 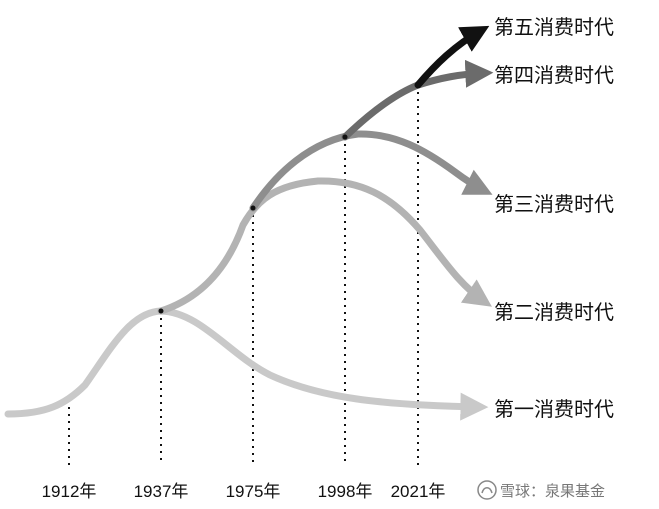 What do you see at coordinates (554, 312) in the screenshot?
I see `era-2-label: 第二消费时代` at bounding box center [554, 312].